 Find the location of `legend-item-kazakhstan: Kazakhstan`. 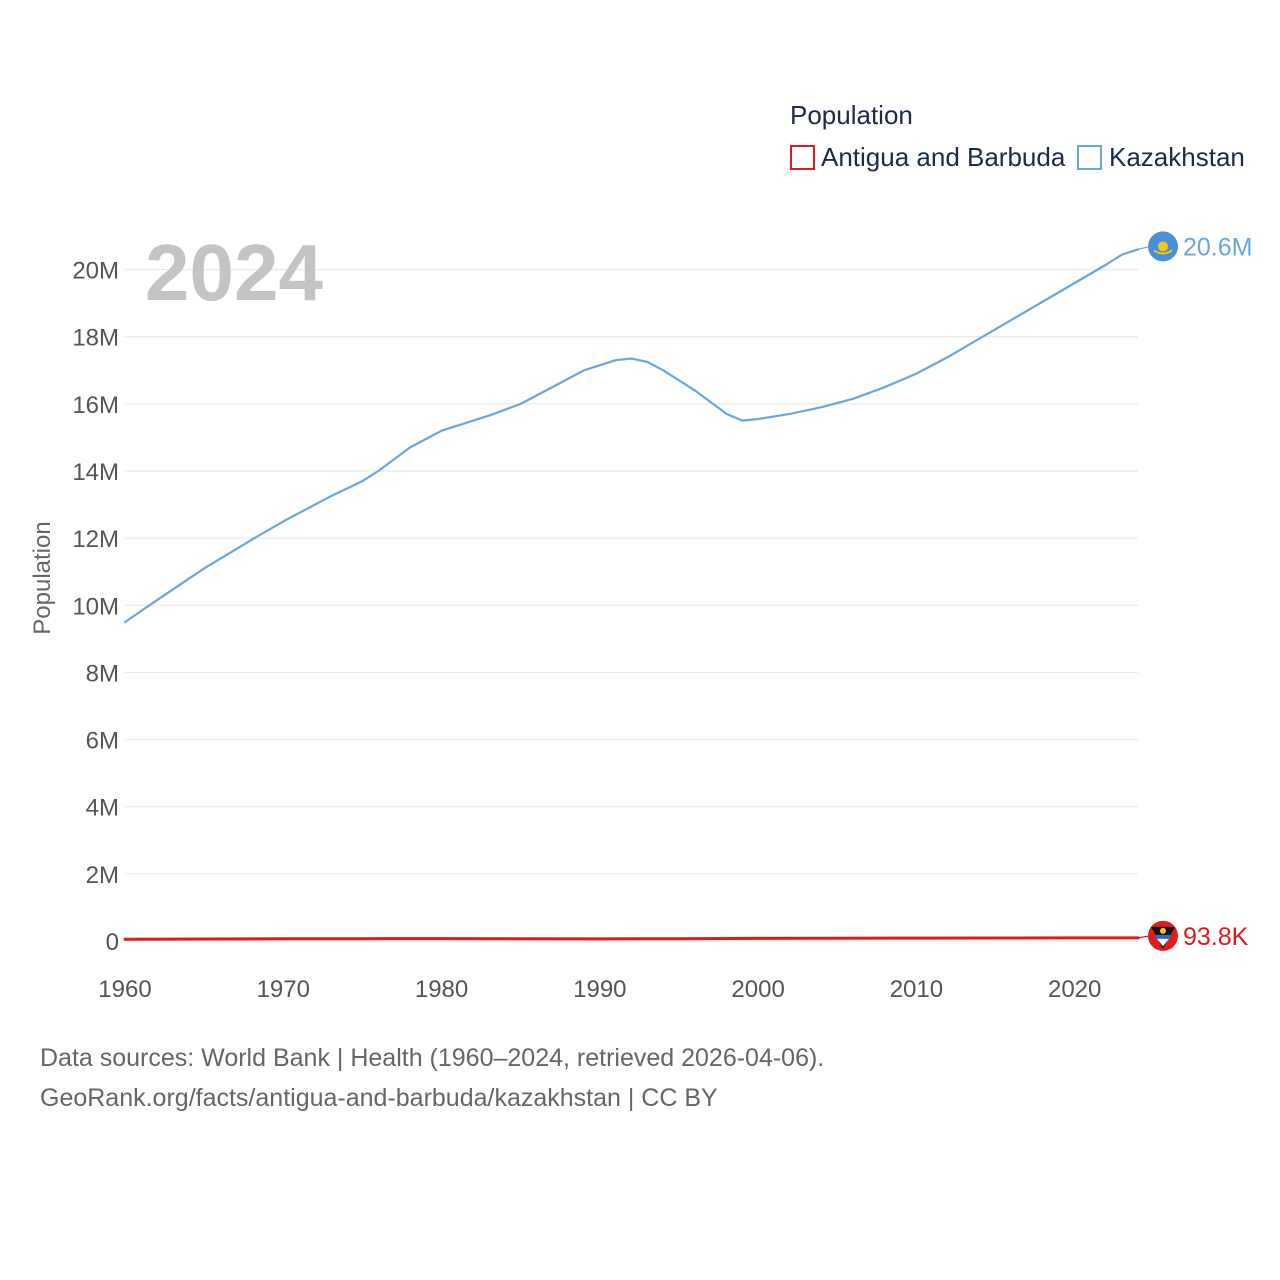

legend-item-kazakhstan: Kazakhstan is located at coordinates (1161, 157).